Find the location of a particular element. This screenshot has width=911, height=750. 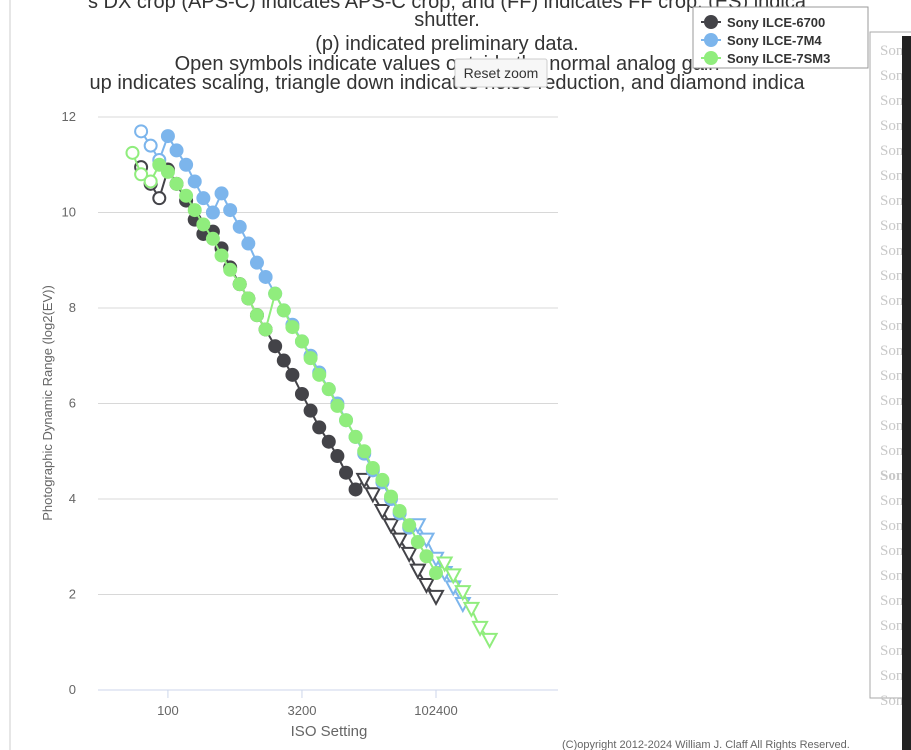

title-line: (p) indicated preliminary data. is located at coordinates (446, 44).